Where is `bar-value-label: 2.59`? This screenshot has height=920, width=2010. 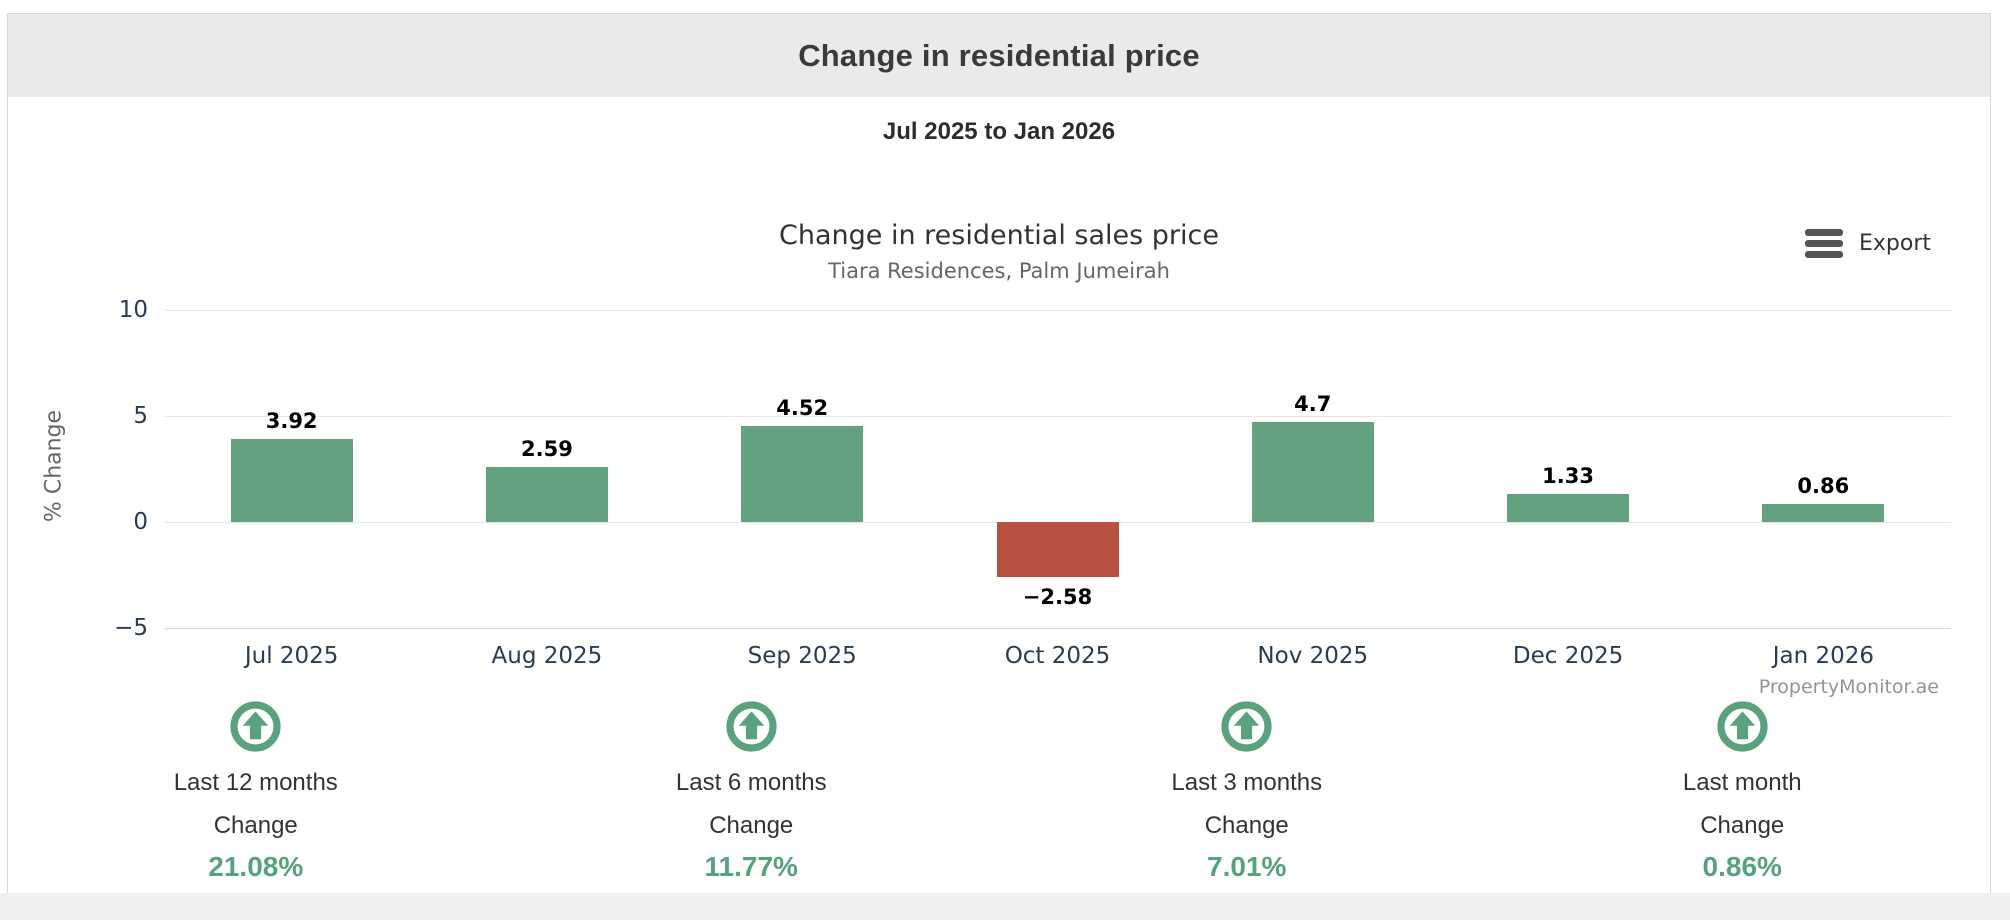
bar-value-label: 2.59 is located at coordinates (547, 449).